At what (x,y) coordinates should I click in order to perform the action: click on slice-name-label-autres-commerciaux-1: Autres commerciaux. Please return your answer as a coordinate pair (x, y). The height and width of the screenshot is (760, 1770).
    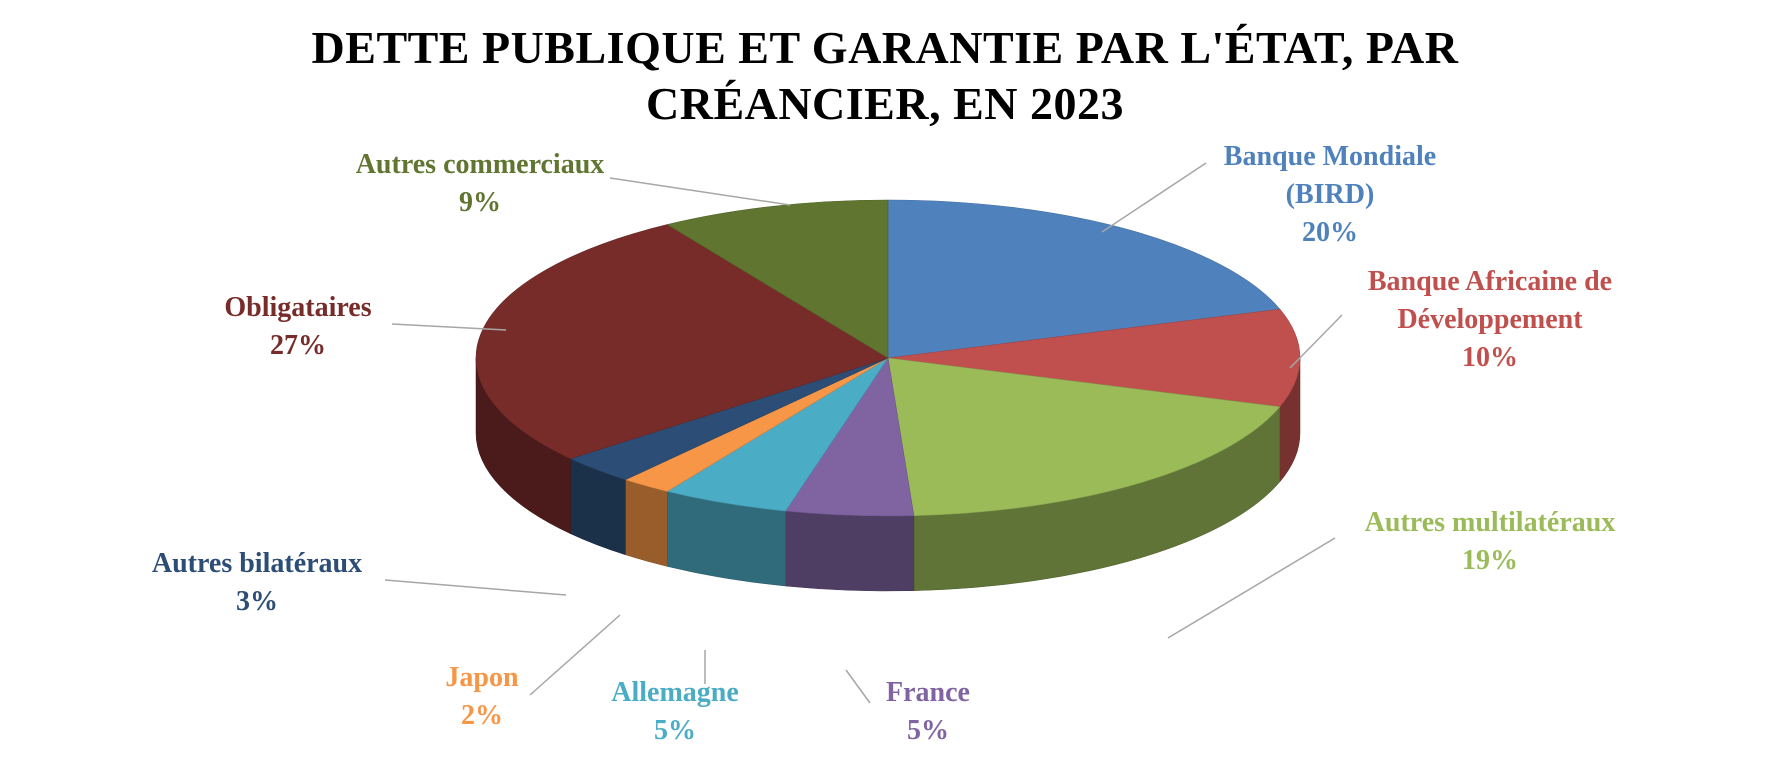
    Looking at the image, I should click on (480, 164).